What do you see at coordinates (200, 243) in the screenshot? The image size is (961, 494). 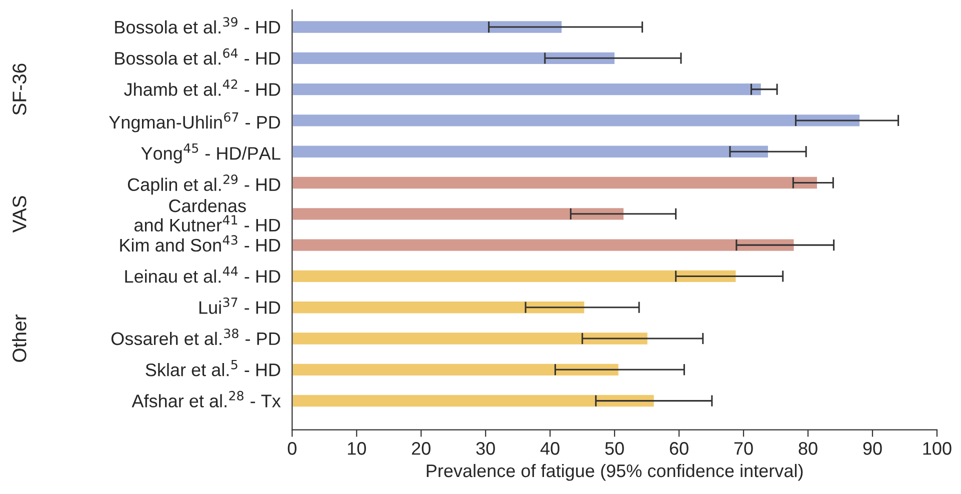 I see `y-tick-label: Kim and Son$^{43}$ - HD` at bounding box center [200, 243].